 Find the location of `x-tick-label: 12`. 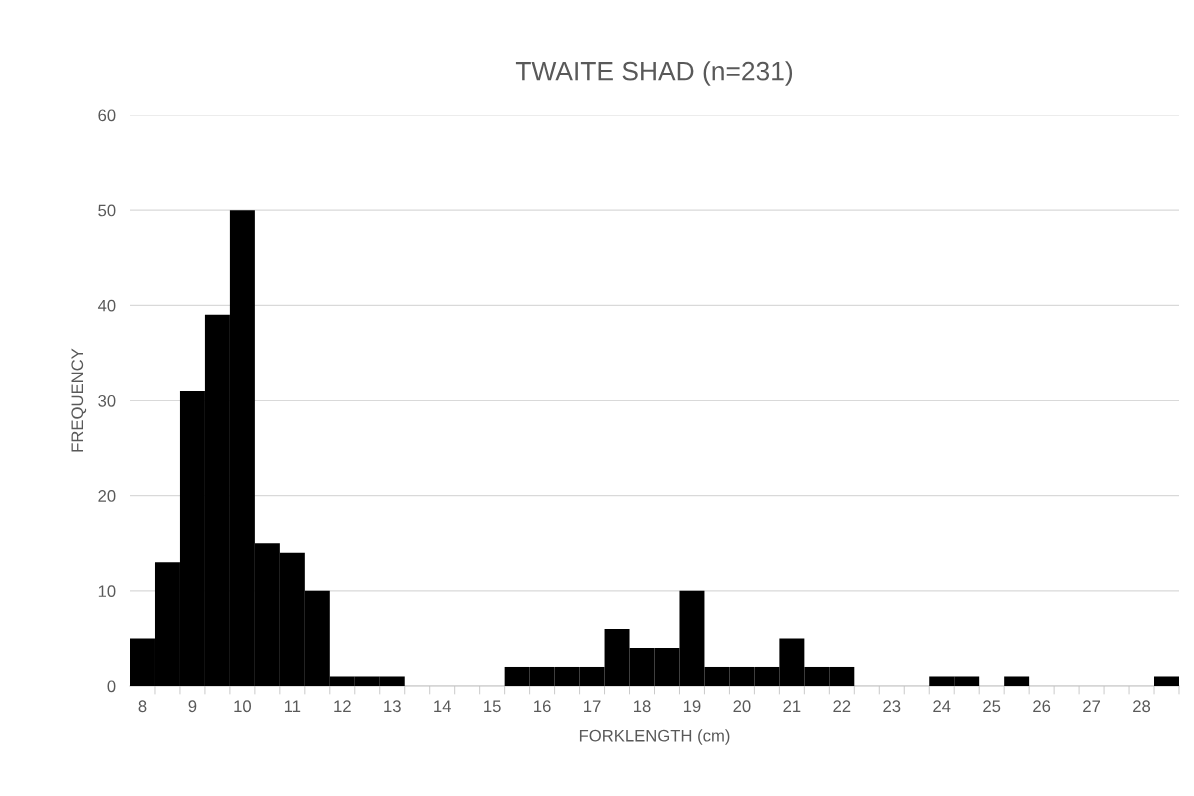

x-tick-label: 12 is located at coordinates (342, 706).